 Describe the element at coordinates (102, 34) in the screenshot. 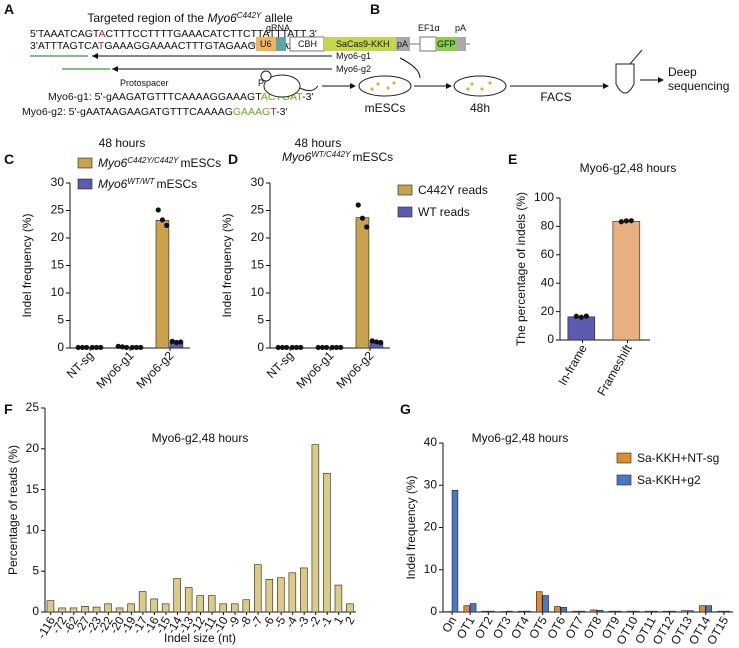

I see `seq-mutation: A` at that location.